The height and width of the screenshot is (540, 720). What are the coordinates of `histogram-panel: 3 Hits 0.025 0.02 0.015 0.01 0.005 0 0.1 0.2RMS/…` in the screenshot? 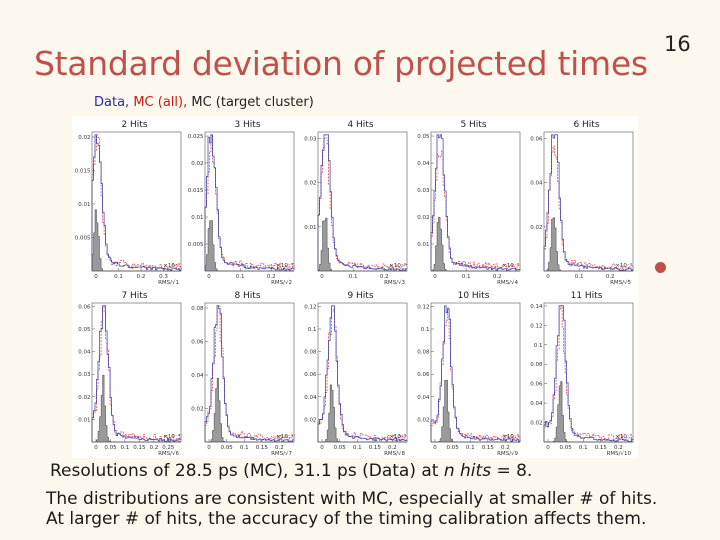 It's located at (241, 203).